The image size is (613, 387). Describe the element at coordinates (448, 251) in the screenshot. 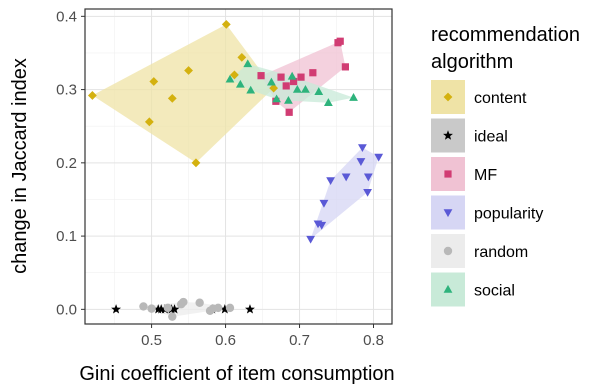

I see `legend-marker-random` at that location.